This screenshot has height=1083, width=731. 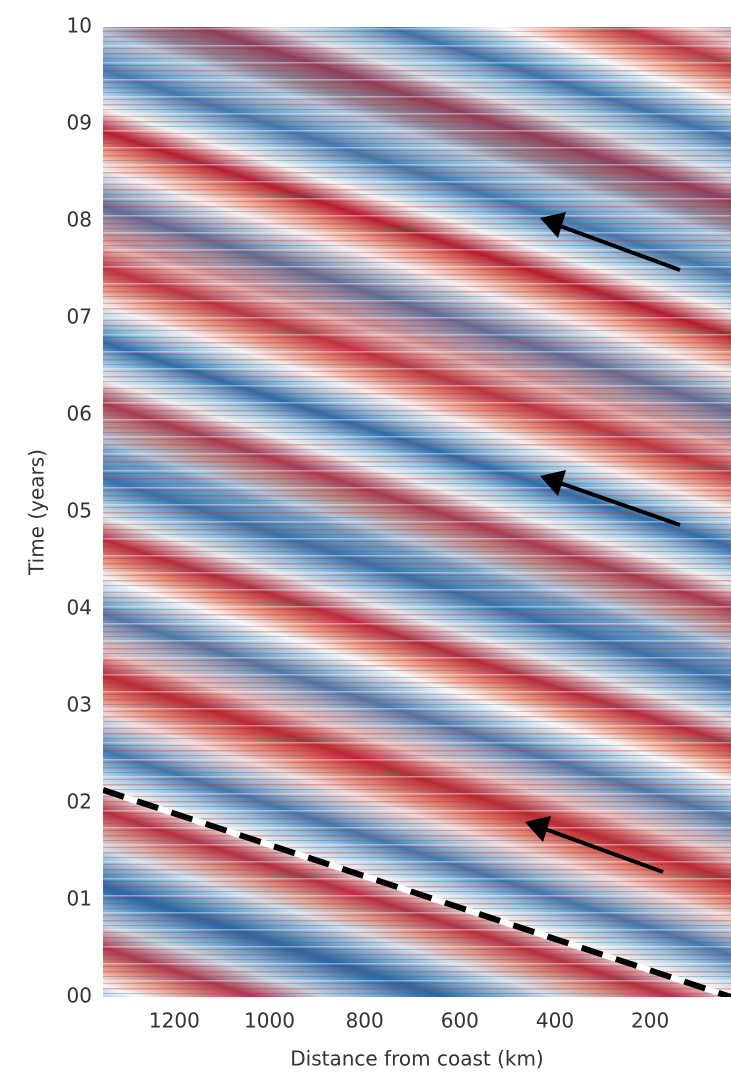 What do you see at coordinates (269, 1021) in the screenshot?
I see `x-tick-label: 1000` at bounding box center [269, 1021].